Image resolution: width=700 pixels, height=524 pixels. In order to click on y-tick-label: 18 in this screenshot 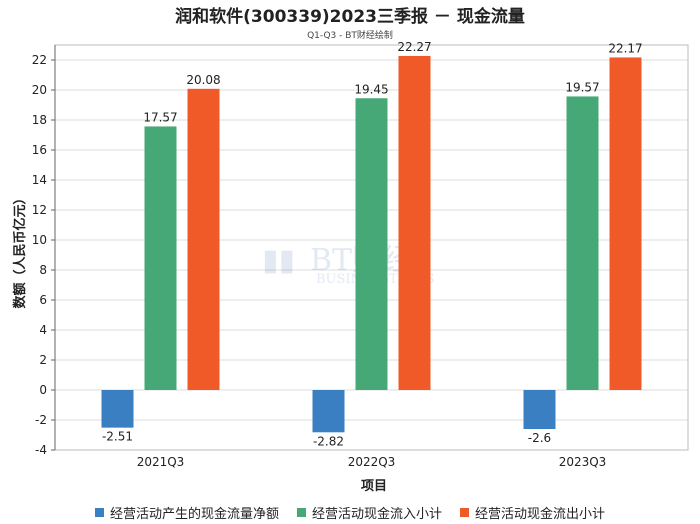, I will do `click(39, 120)`.